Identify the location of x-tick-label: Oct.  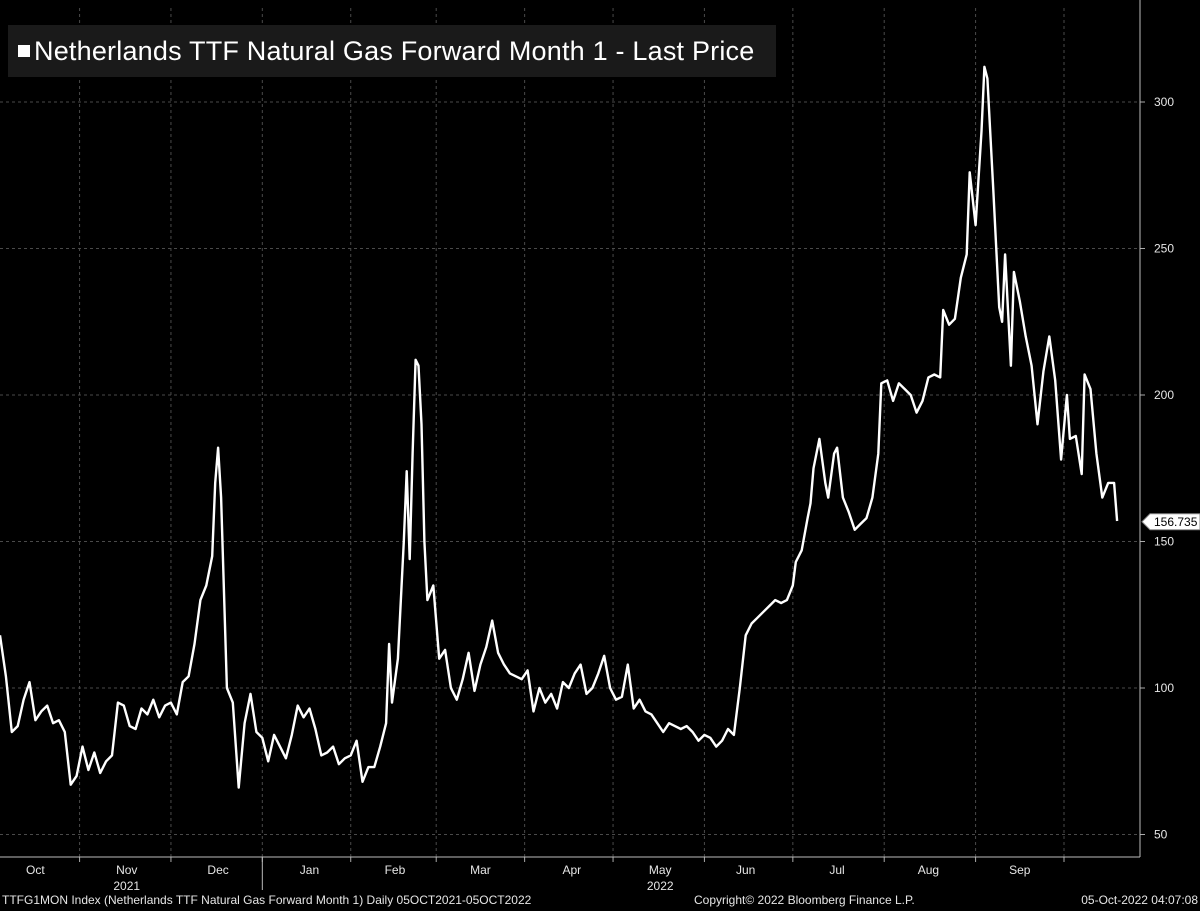
(35, 870).